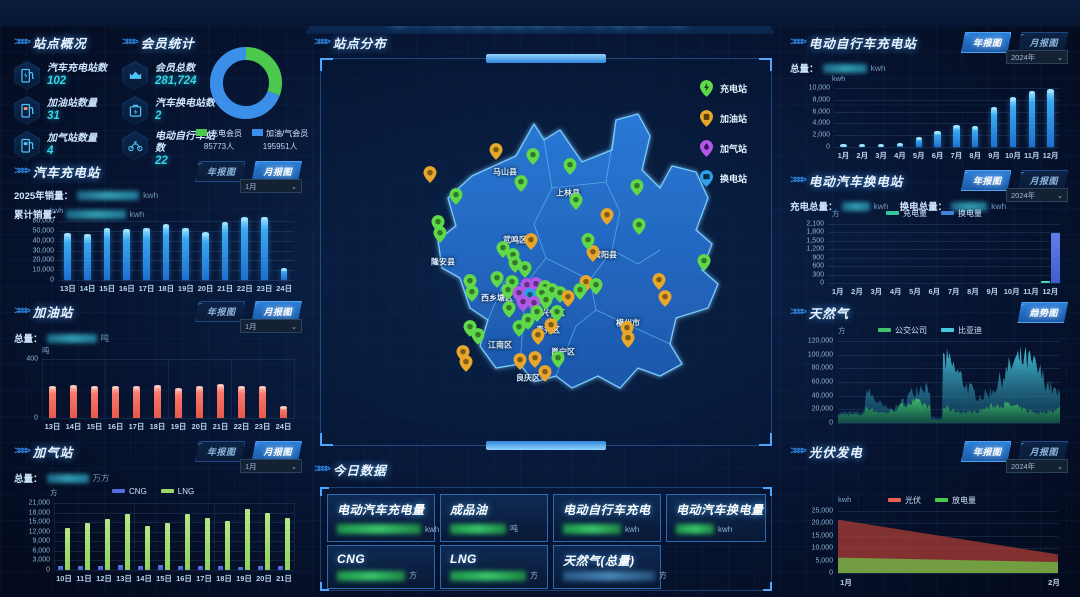 The image size is (1080, 597). I want to click on card-unit: 方, so click(534, 575).